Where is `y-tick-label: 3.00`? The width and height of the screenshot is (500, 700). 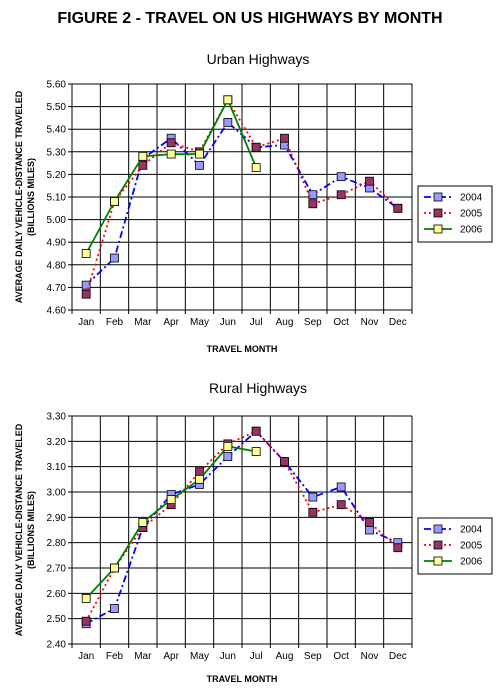
y-tick-label: 3.00 is located at coordinates (57, 493).